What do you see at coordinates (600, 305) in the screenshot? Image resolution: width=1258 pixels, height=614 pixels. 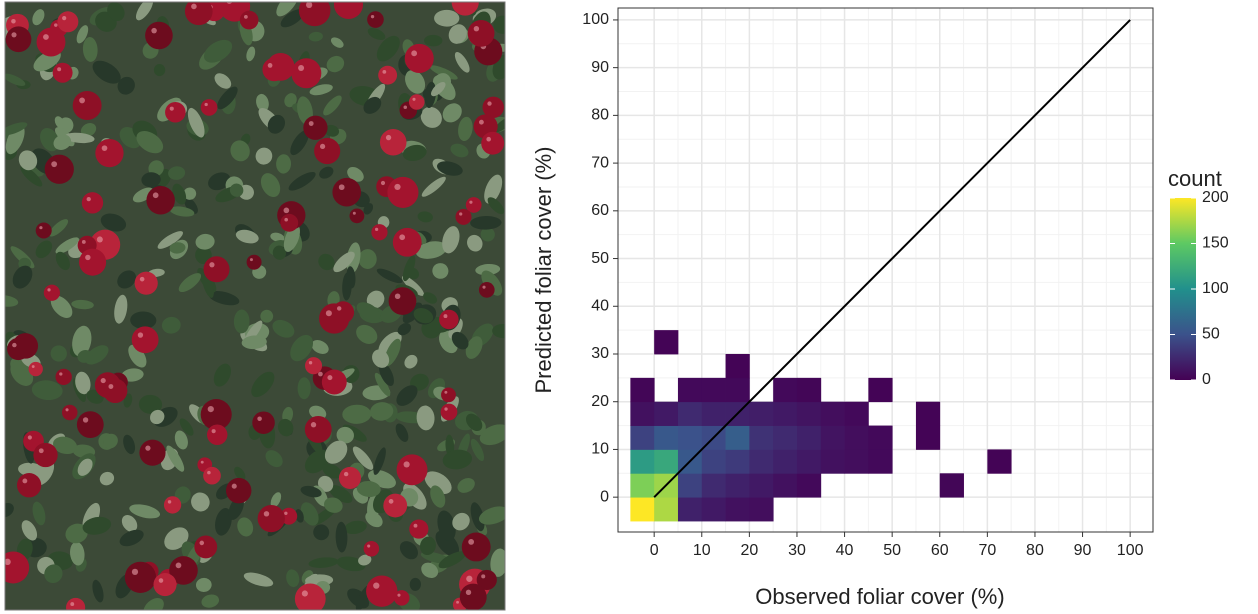 I see `y-tick-label: 40` at bounding box center [600, 305].